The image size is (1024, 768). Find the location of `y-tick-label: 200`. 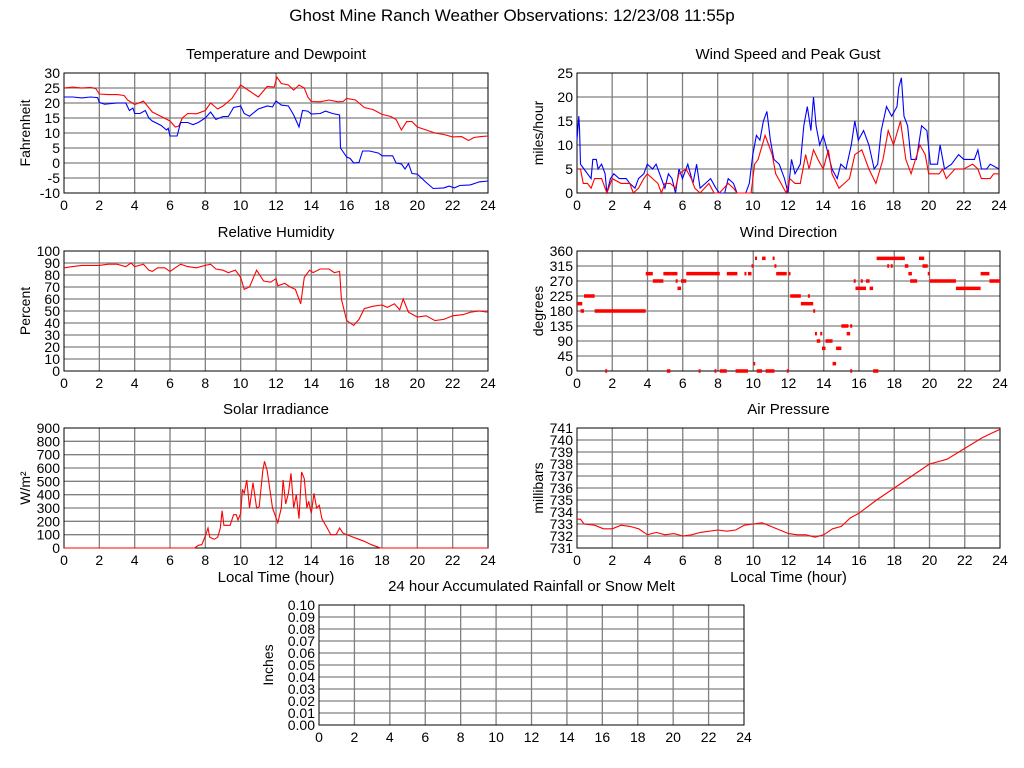

y-tick-label: 200 is located at coordinates (49, 521).